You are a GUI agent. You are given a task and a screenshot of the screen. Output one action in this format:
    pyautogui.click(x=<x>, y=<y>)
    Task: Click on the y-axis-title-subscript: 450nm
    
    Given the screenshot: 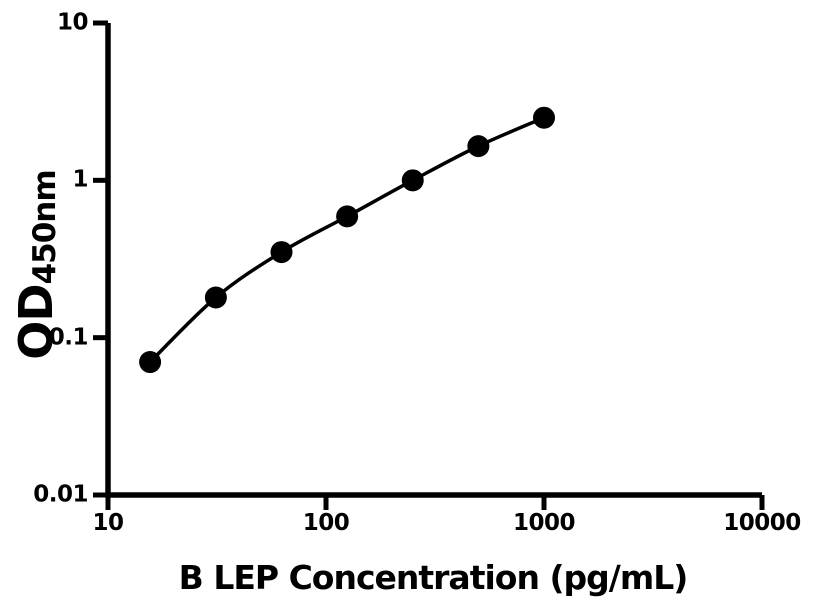 What is the action you would take?
    pyautogui.click(x=45, y=227)
    